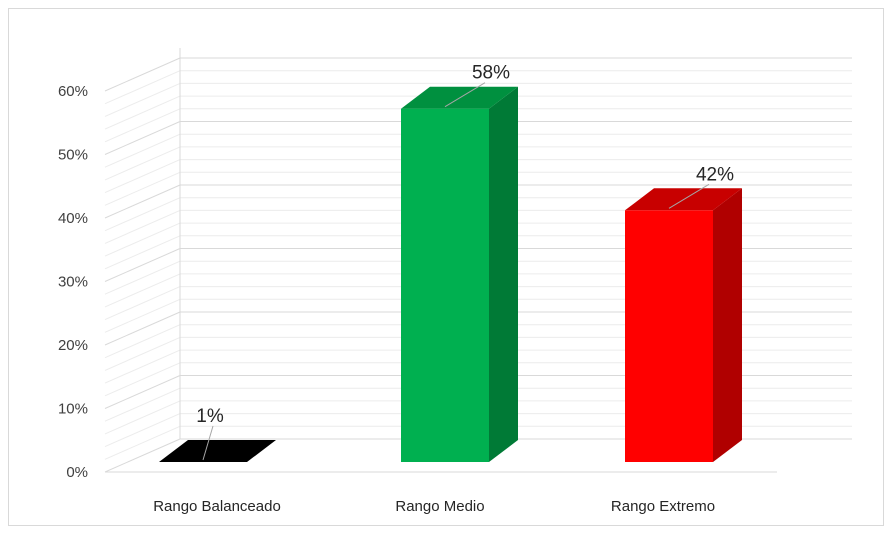  Describe the element at coordinates (217, 506) in the screenshot. I see `x-category-label: Rango Balanceado` at that location.